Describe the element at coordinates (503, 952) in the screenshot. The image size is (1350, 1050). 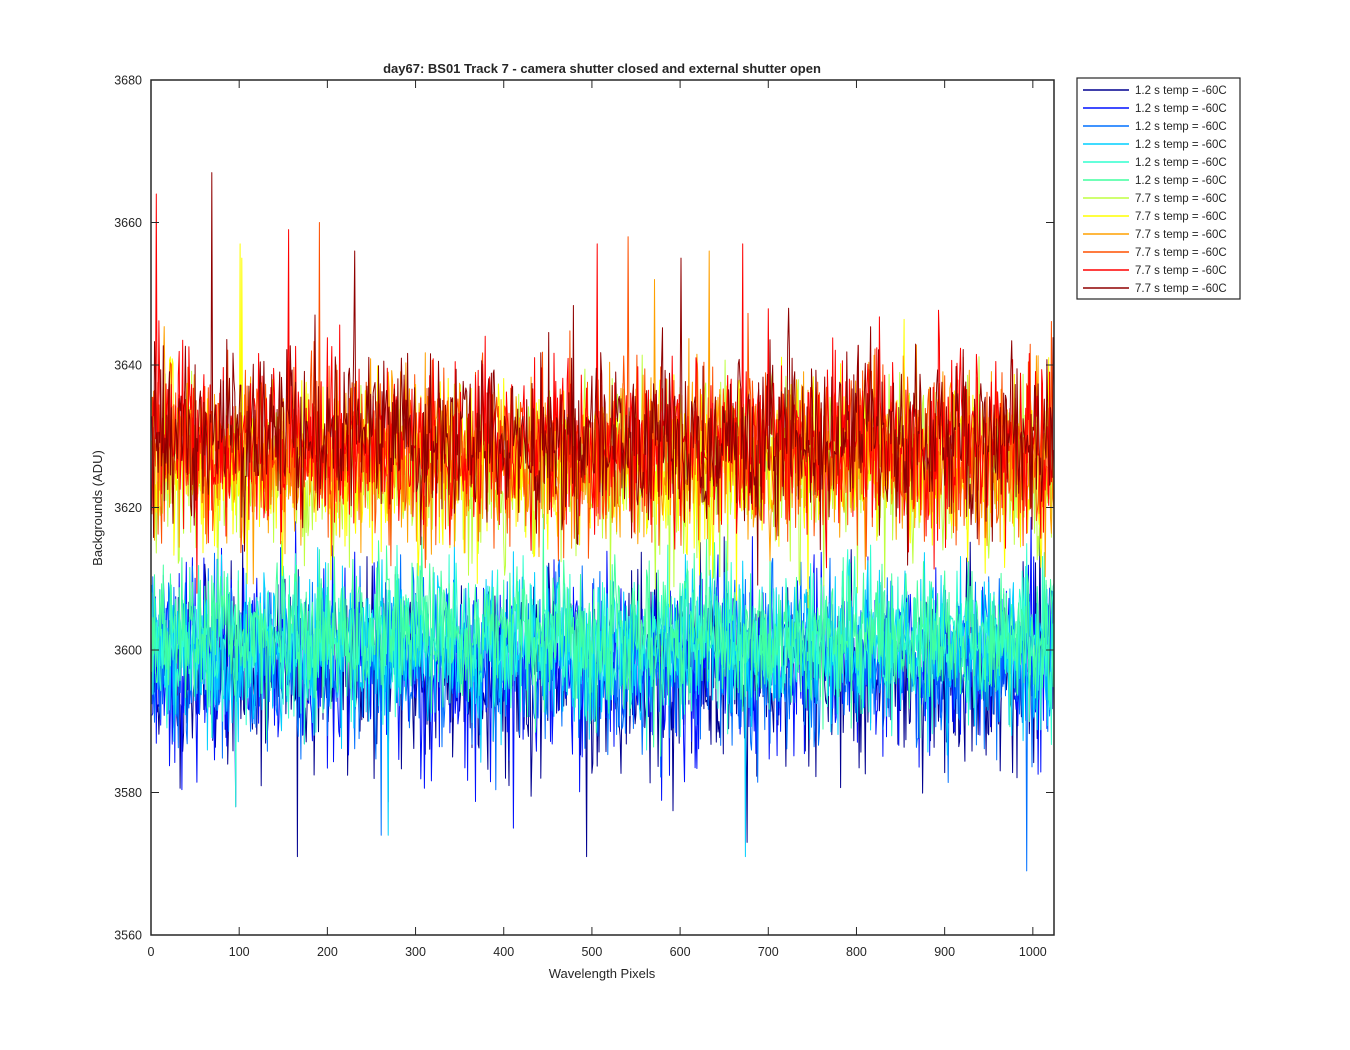
I see `x-tick-label: 400` at that location.